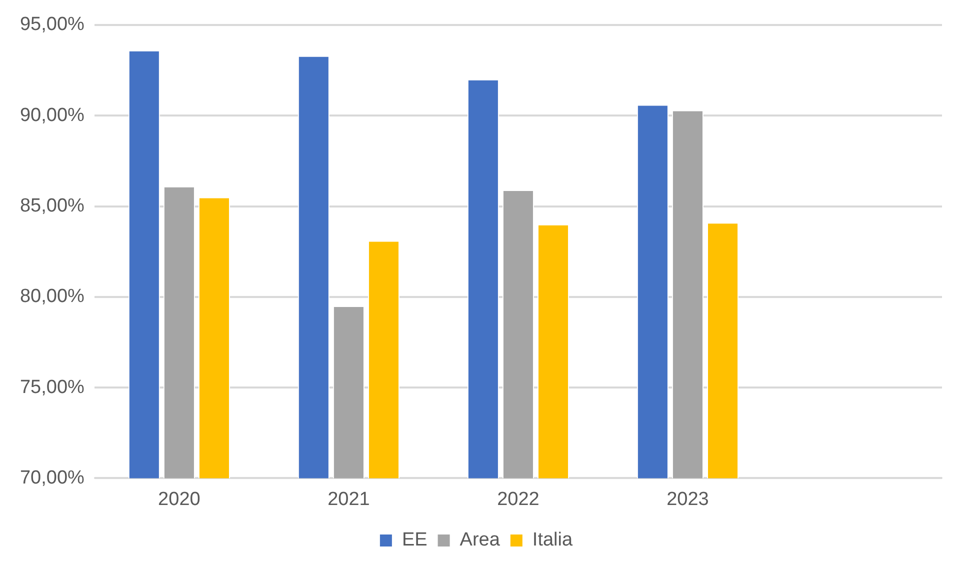 The width and height of the screenshot is (958, 580). What do you see at coordinates (52, 115) in the screenshot?
I see `y-tick-label: 90,00%` at bounding box center [52, 115].